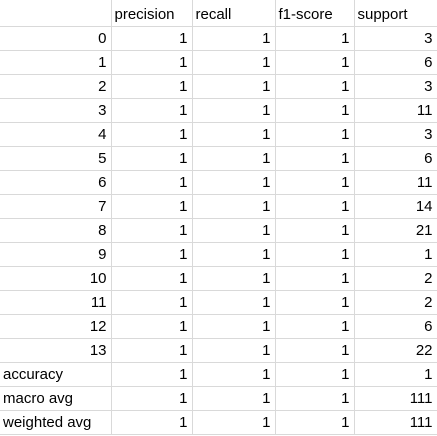  What do you see at coordinates (56, 62) in the screenshot?
I see `cell-row-label: 1` at bounding box center [56, 62].